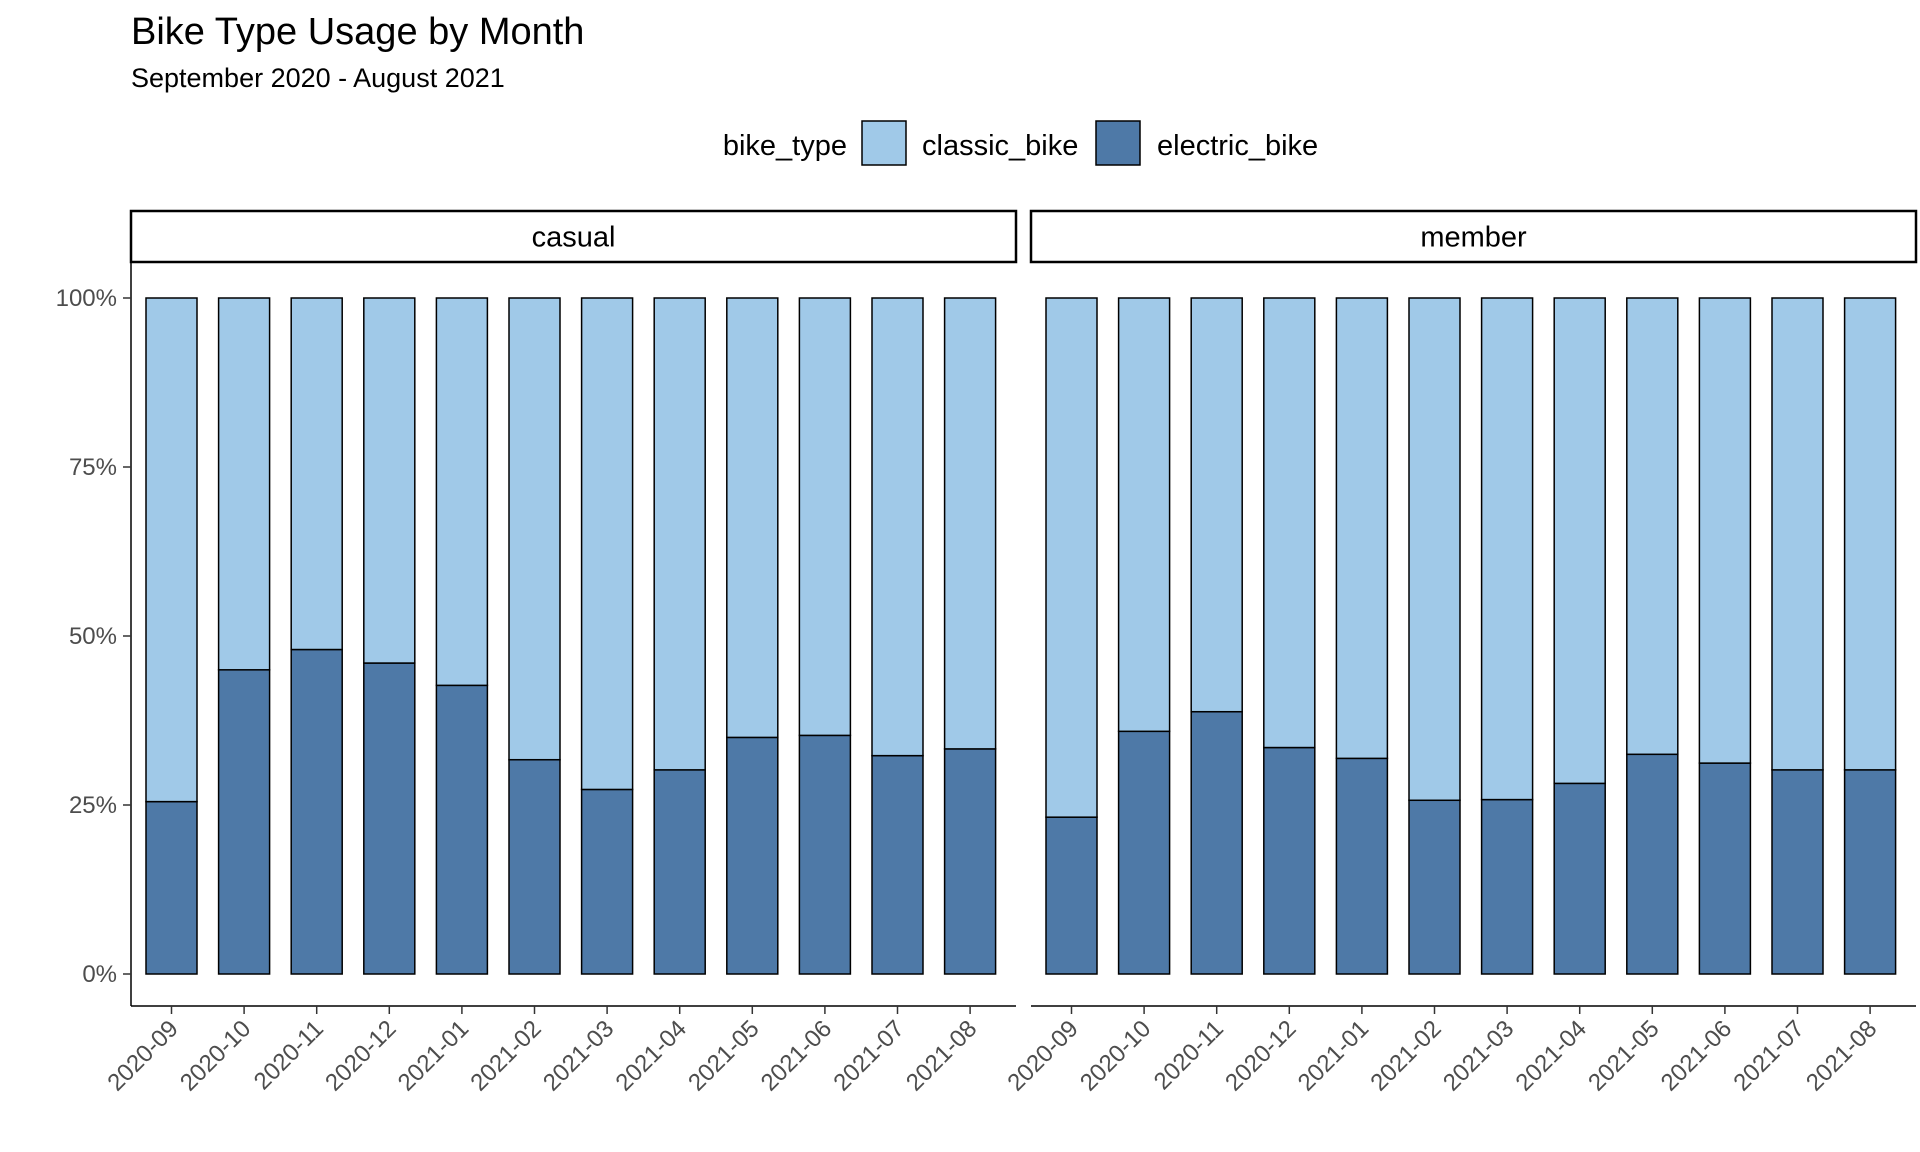  I want to click on legend-key-electric-bike, so click(1118, 143).